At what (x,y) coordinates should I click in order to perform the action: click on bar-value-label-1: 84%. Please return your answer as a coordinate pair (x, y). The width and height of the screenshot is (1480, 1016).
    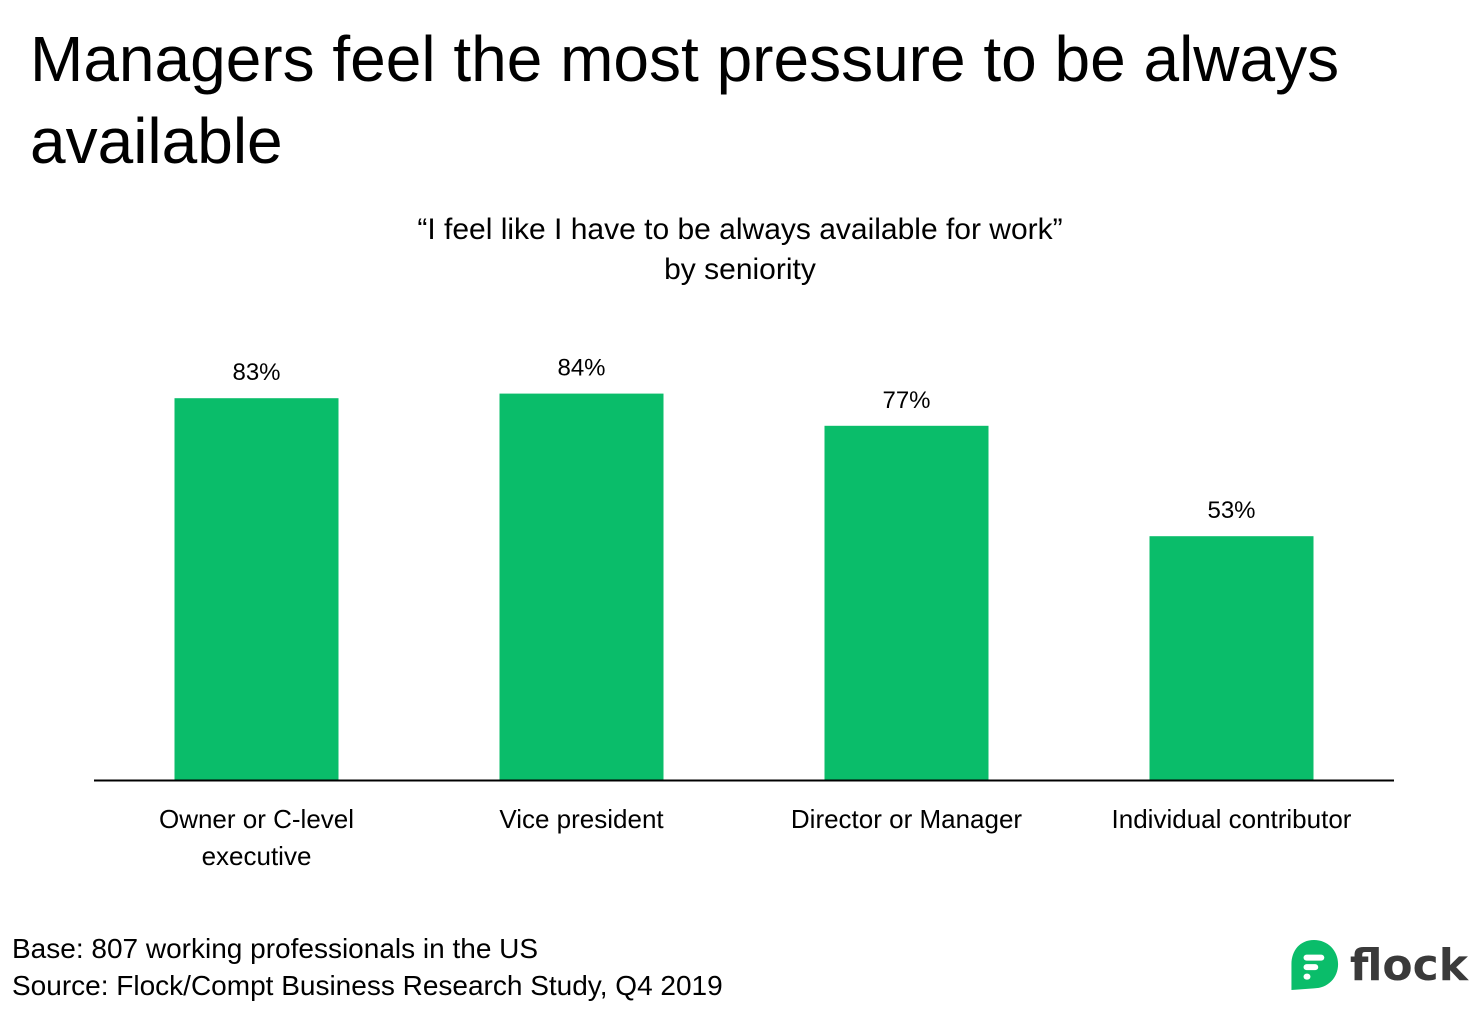
    Looking at the image, I should click on (581, 368).